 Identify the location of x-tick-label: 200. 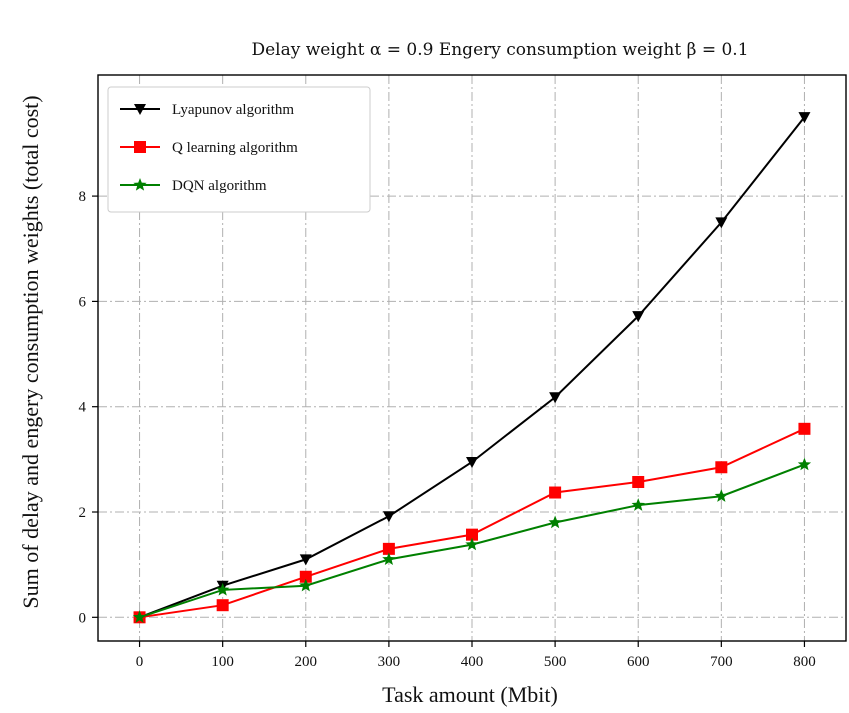
(306, 662).